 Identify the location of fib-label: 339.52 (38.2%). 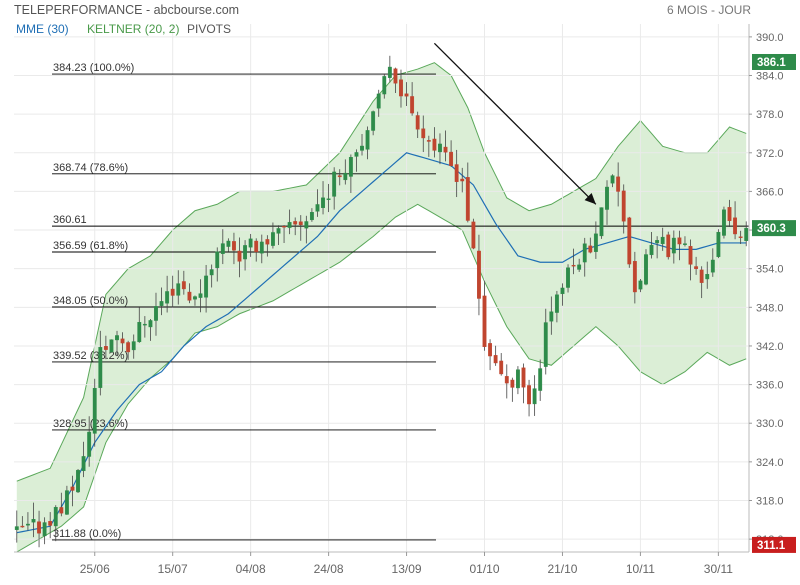
(90, 356).